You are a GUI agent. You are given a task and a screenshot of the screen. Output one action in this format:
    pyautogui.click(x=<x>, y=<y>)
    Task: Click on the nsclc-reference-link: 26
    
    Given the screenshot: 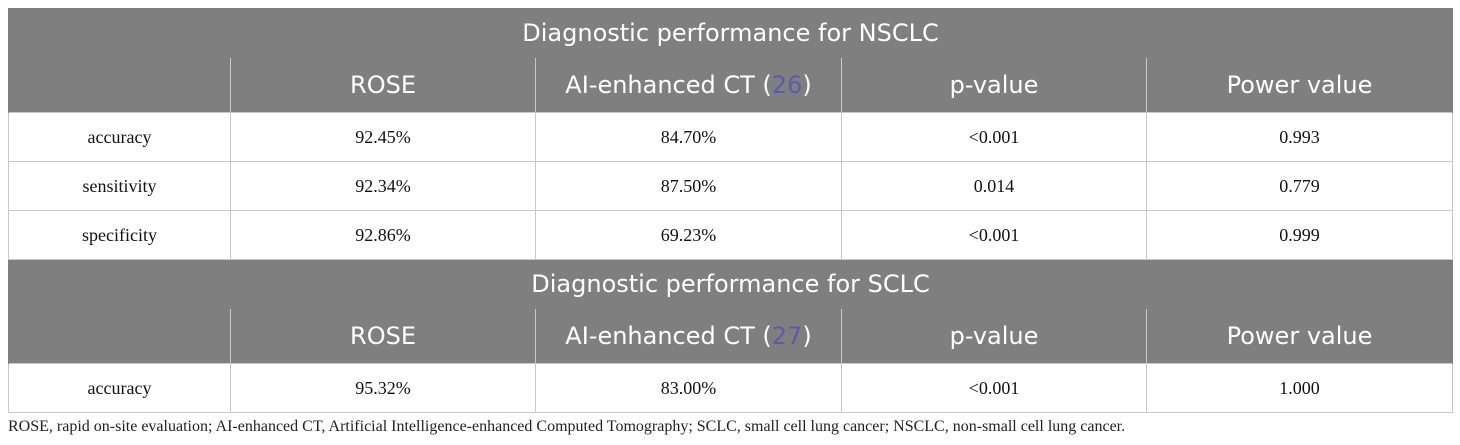 What is the action you would take?
    pyautogui.click(x=787, y=85)
    